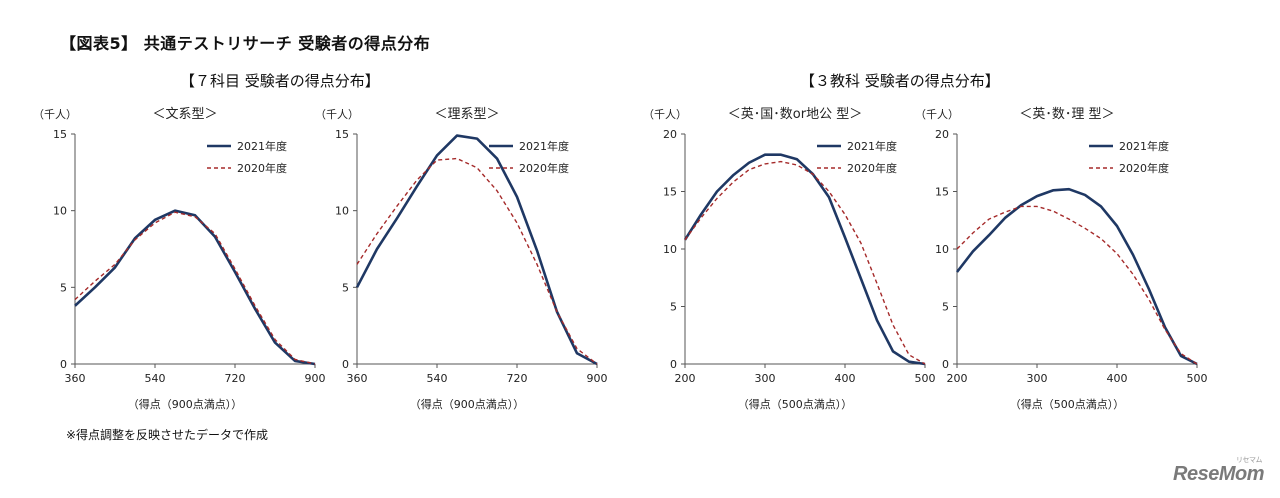 The width and height of the screenshot is (1280, 498). Describe the element at coordinates (795, 114) in the screenshot. I see `chart-title: ＜英･国･数or地公 型＞` at that location.